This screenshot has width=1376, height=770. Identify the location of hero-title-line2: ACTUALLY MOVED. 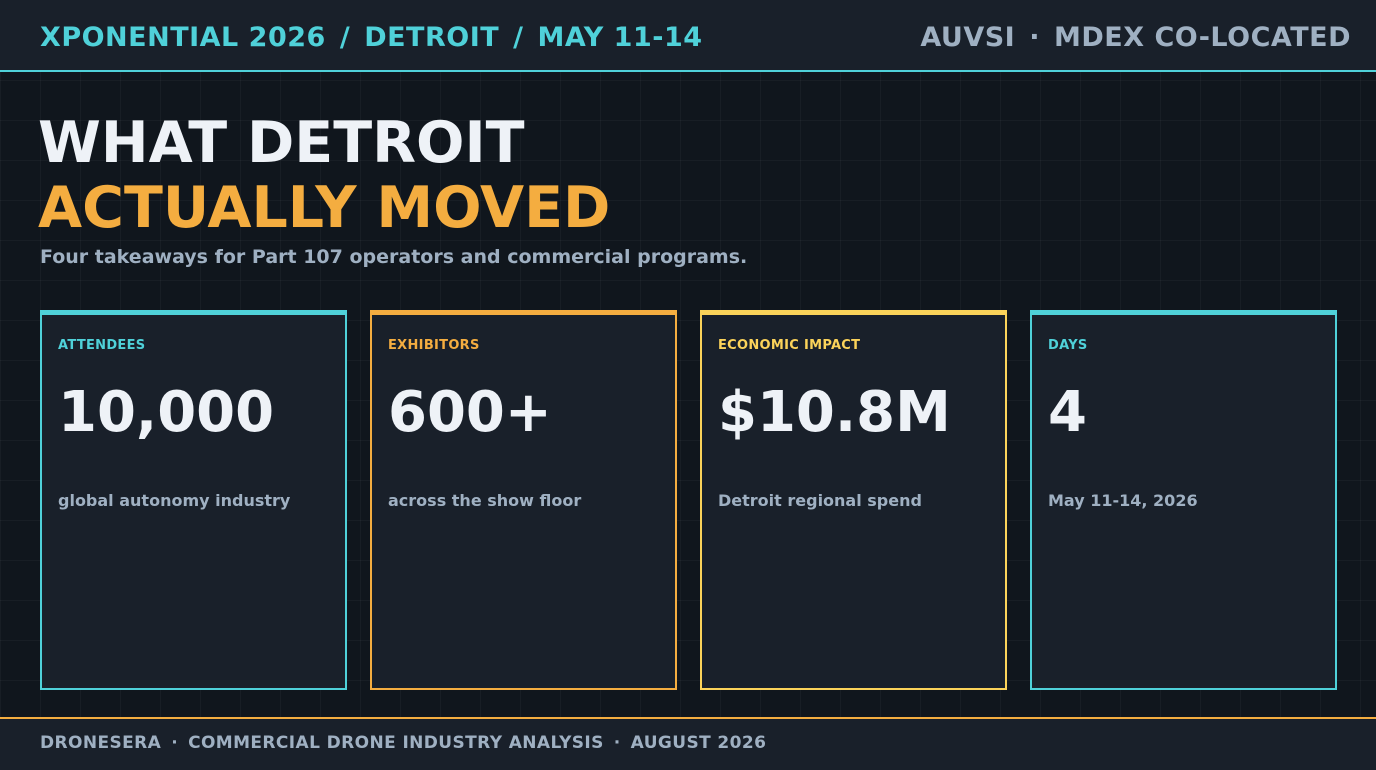
(324, 208).